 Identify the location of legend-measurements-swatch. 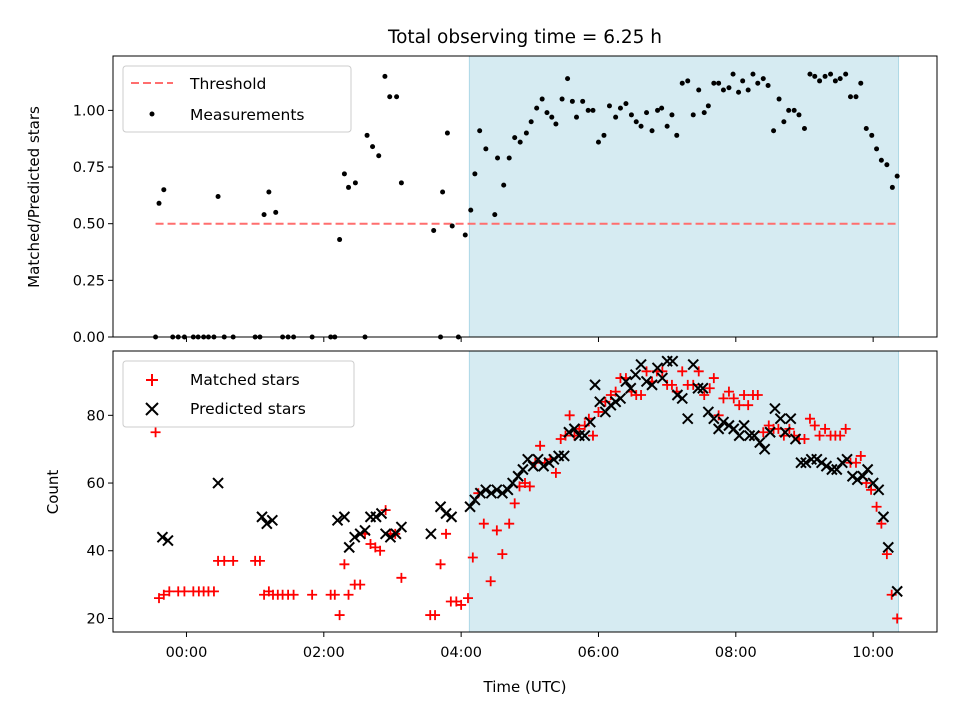
(152, 114).